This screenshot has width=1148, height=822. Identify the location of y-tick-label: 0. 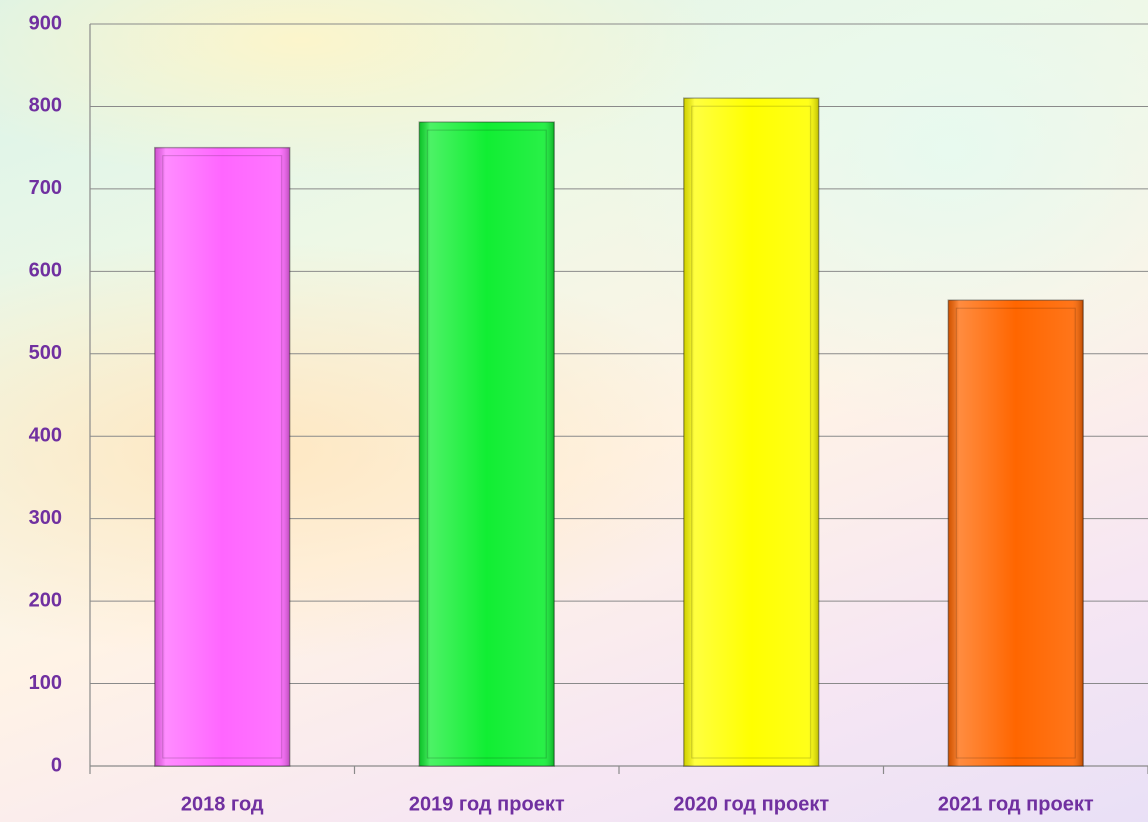
(56, 765).